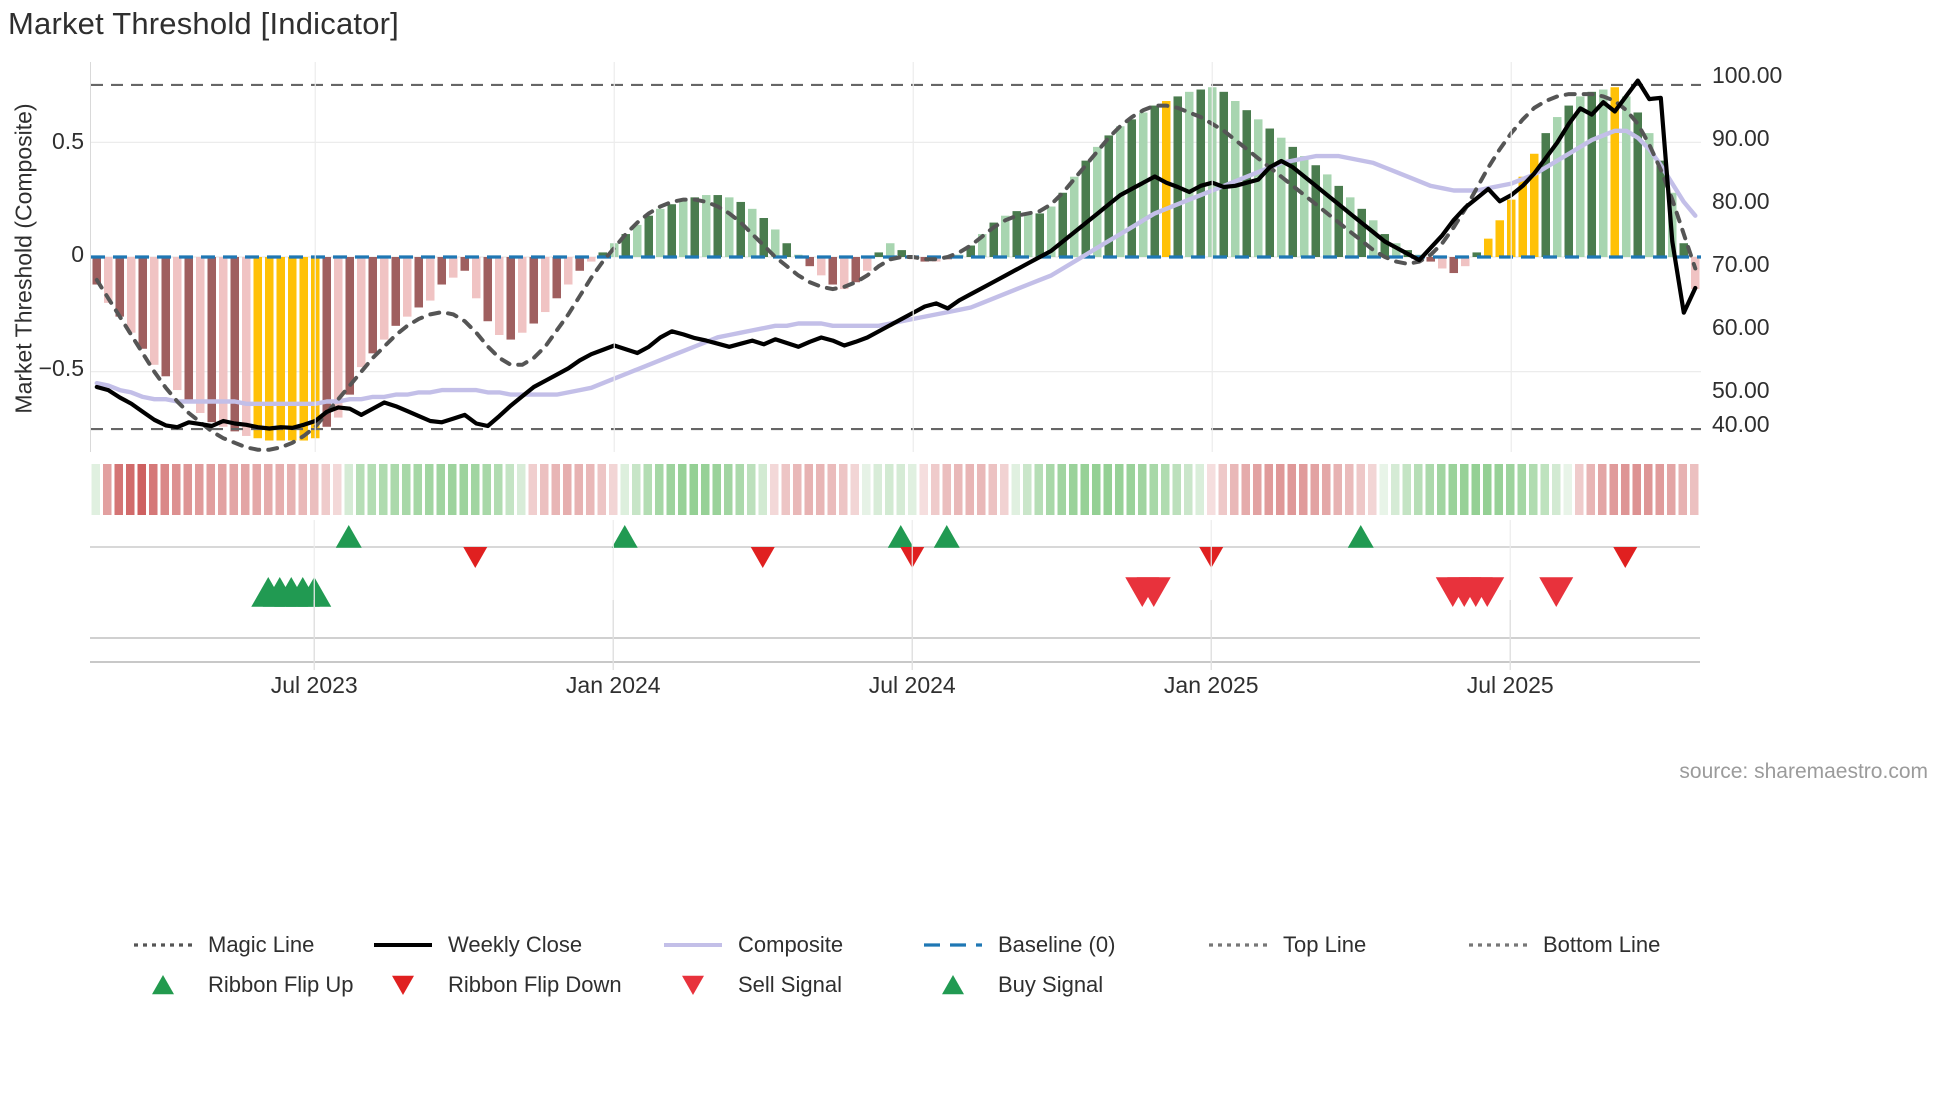 The width and height of the screenshot is (1960, 1102). I want to click on ribbon-heat-strip, so click(895, 489).